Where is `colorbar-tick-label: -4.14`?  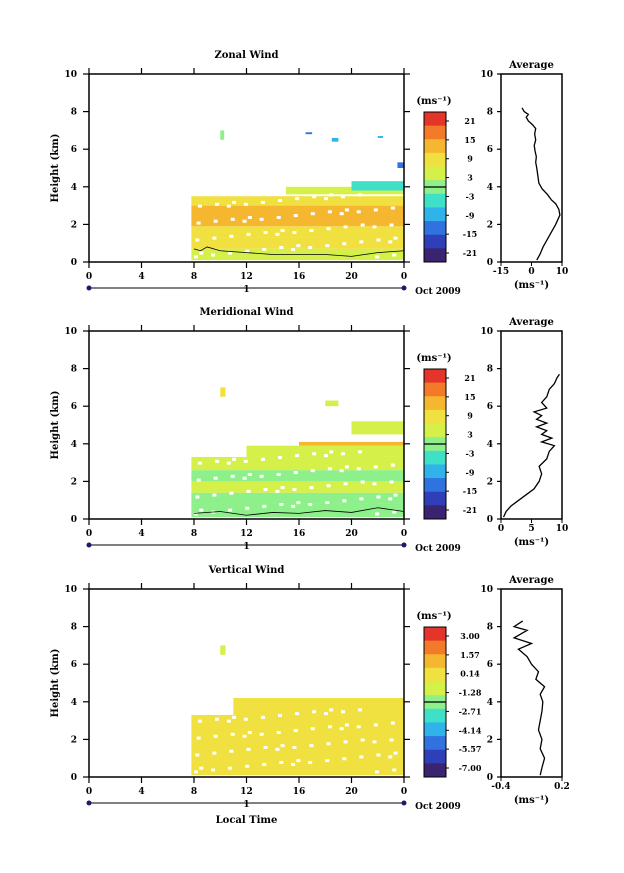
colorbar-tick-label: -4.14 is located at coordinates (470, 730).